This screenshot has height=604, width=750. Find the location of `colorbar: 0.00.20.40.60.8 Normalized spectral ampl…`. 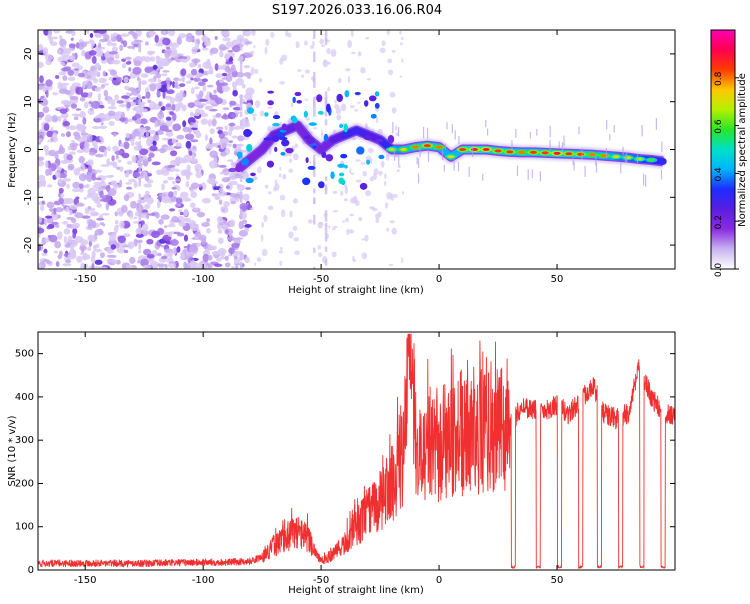

colorbar: 0.00.20.40.60.8 Normalized spectral ampl… is located at coordinates (729, 153).